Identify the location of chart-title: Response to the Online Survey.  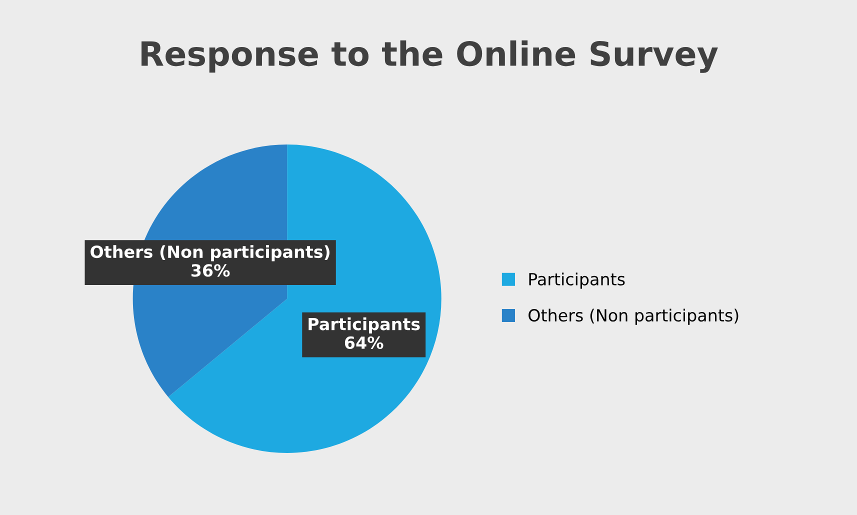
(430, 56).